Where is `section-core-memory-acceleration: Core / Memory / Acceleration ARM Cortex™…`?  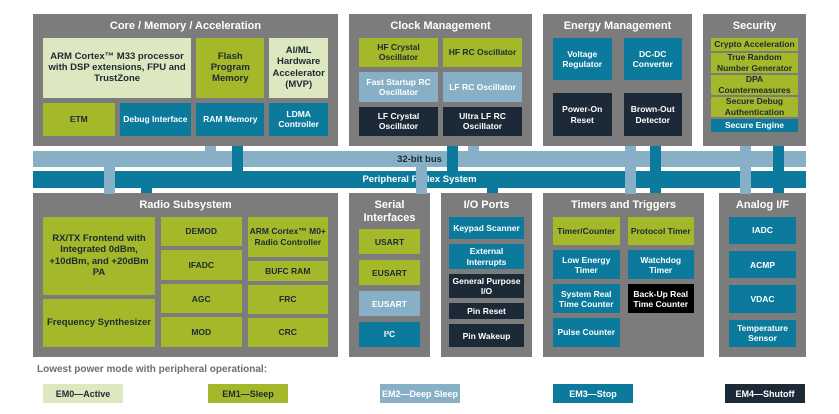
section-core-memory-acceleration: Core / Memory / Acceleration ARM Cortex™… is located at coordinates (185, 80).